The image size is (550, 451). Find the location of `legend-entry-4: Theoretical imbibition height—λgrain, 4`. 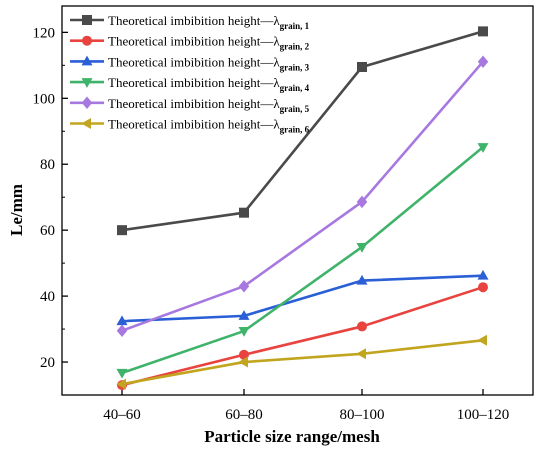

legend-entry-4: Theoretical imbibition height—λgrain, 4 is located at coordinates (190, 84).